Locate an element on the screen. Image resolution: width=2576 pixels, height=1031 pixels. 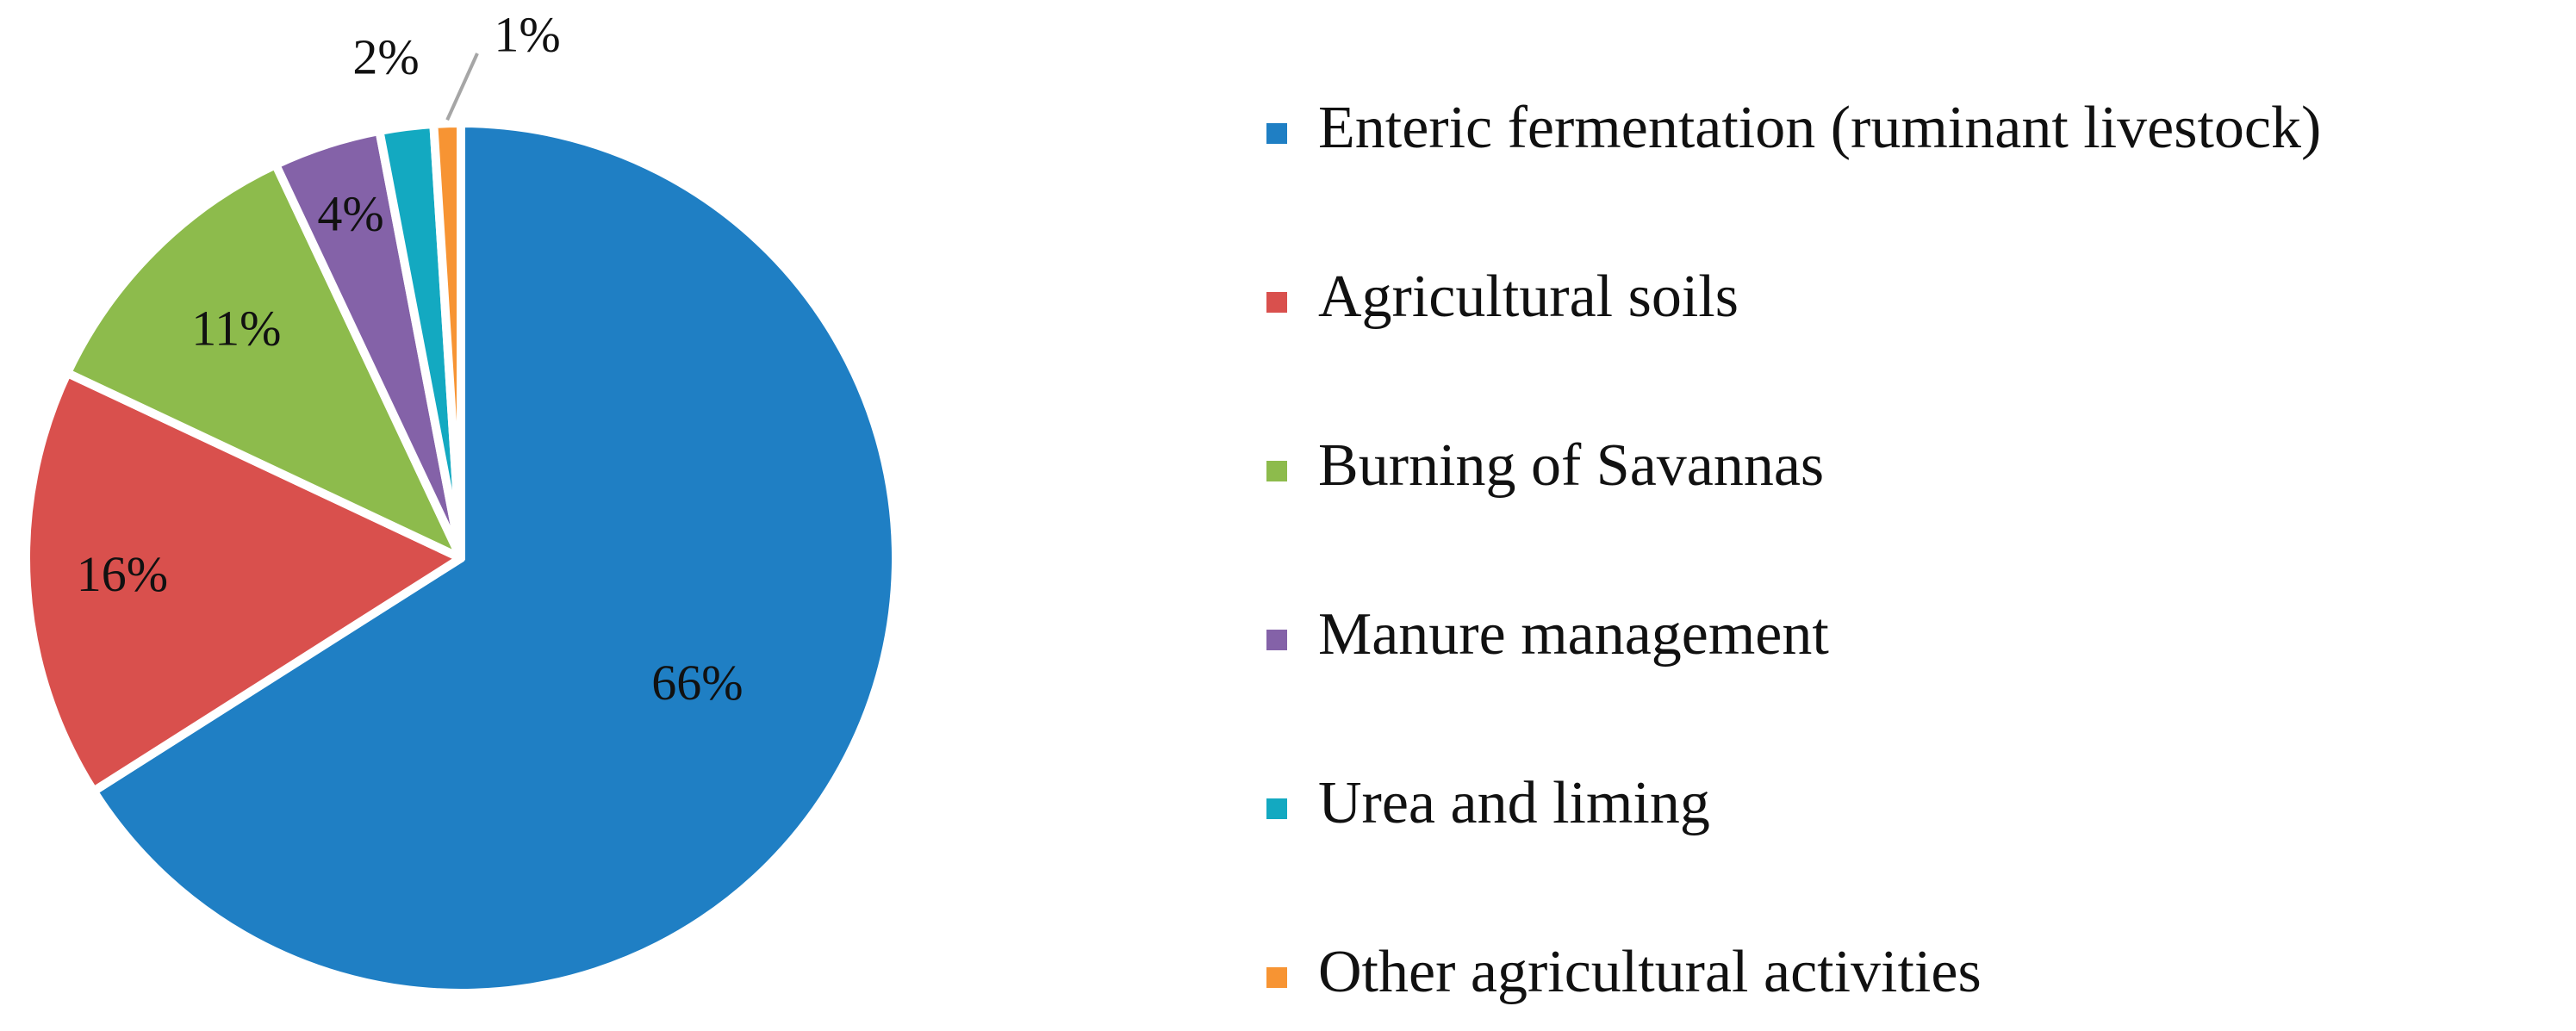
legend-swatch-other-agricultural-activities is located at coordinates (1277, 978).